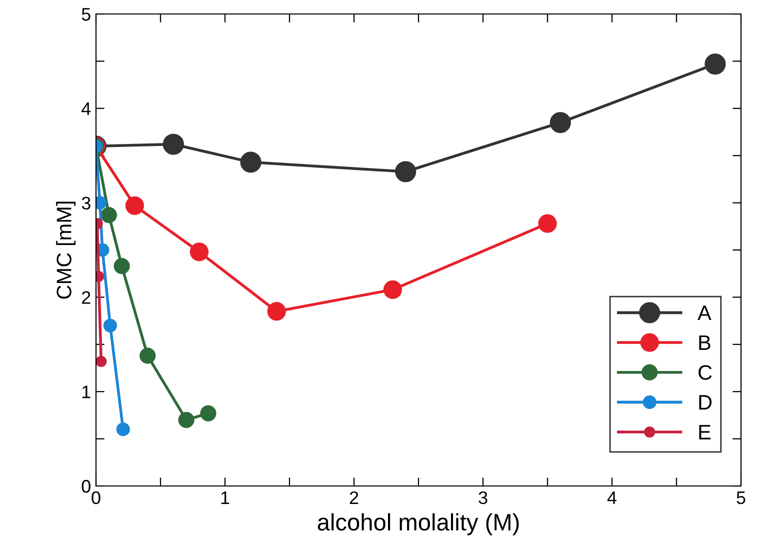 The image size is (767, 556). I want to click on legend-label: B, so click(704, 342).